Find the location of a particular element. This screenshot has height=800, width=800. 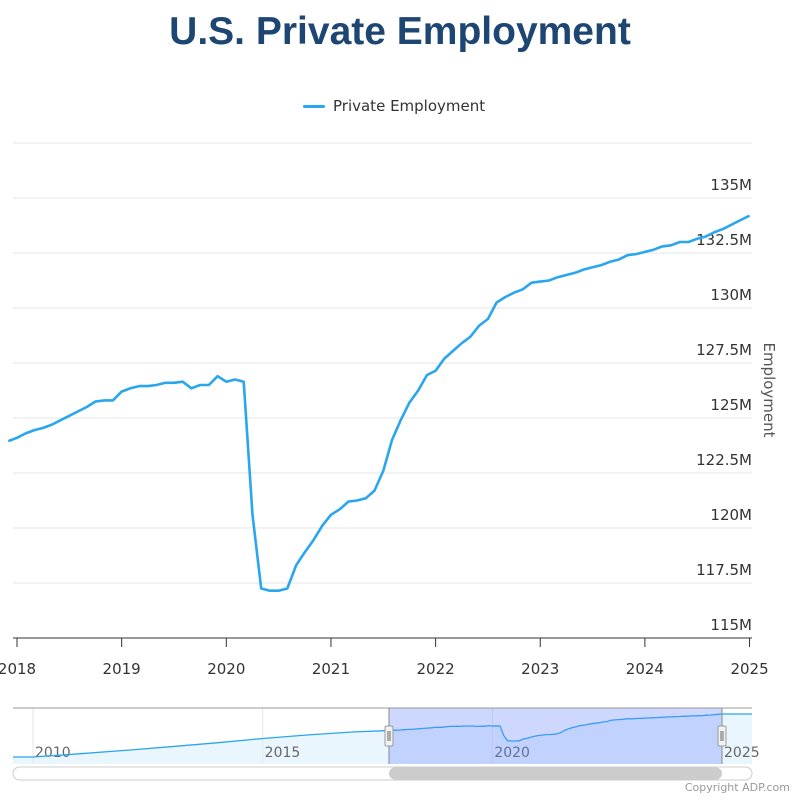

navigator-area is located at coordinates (382, 739).